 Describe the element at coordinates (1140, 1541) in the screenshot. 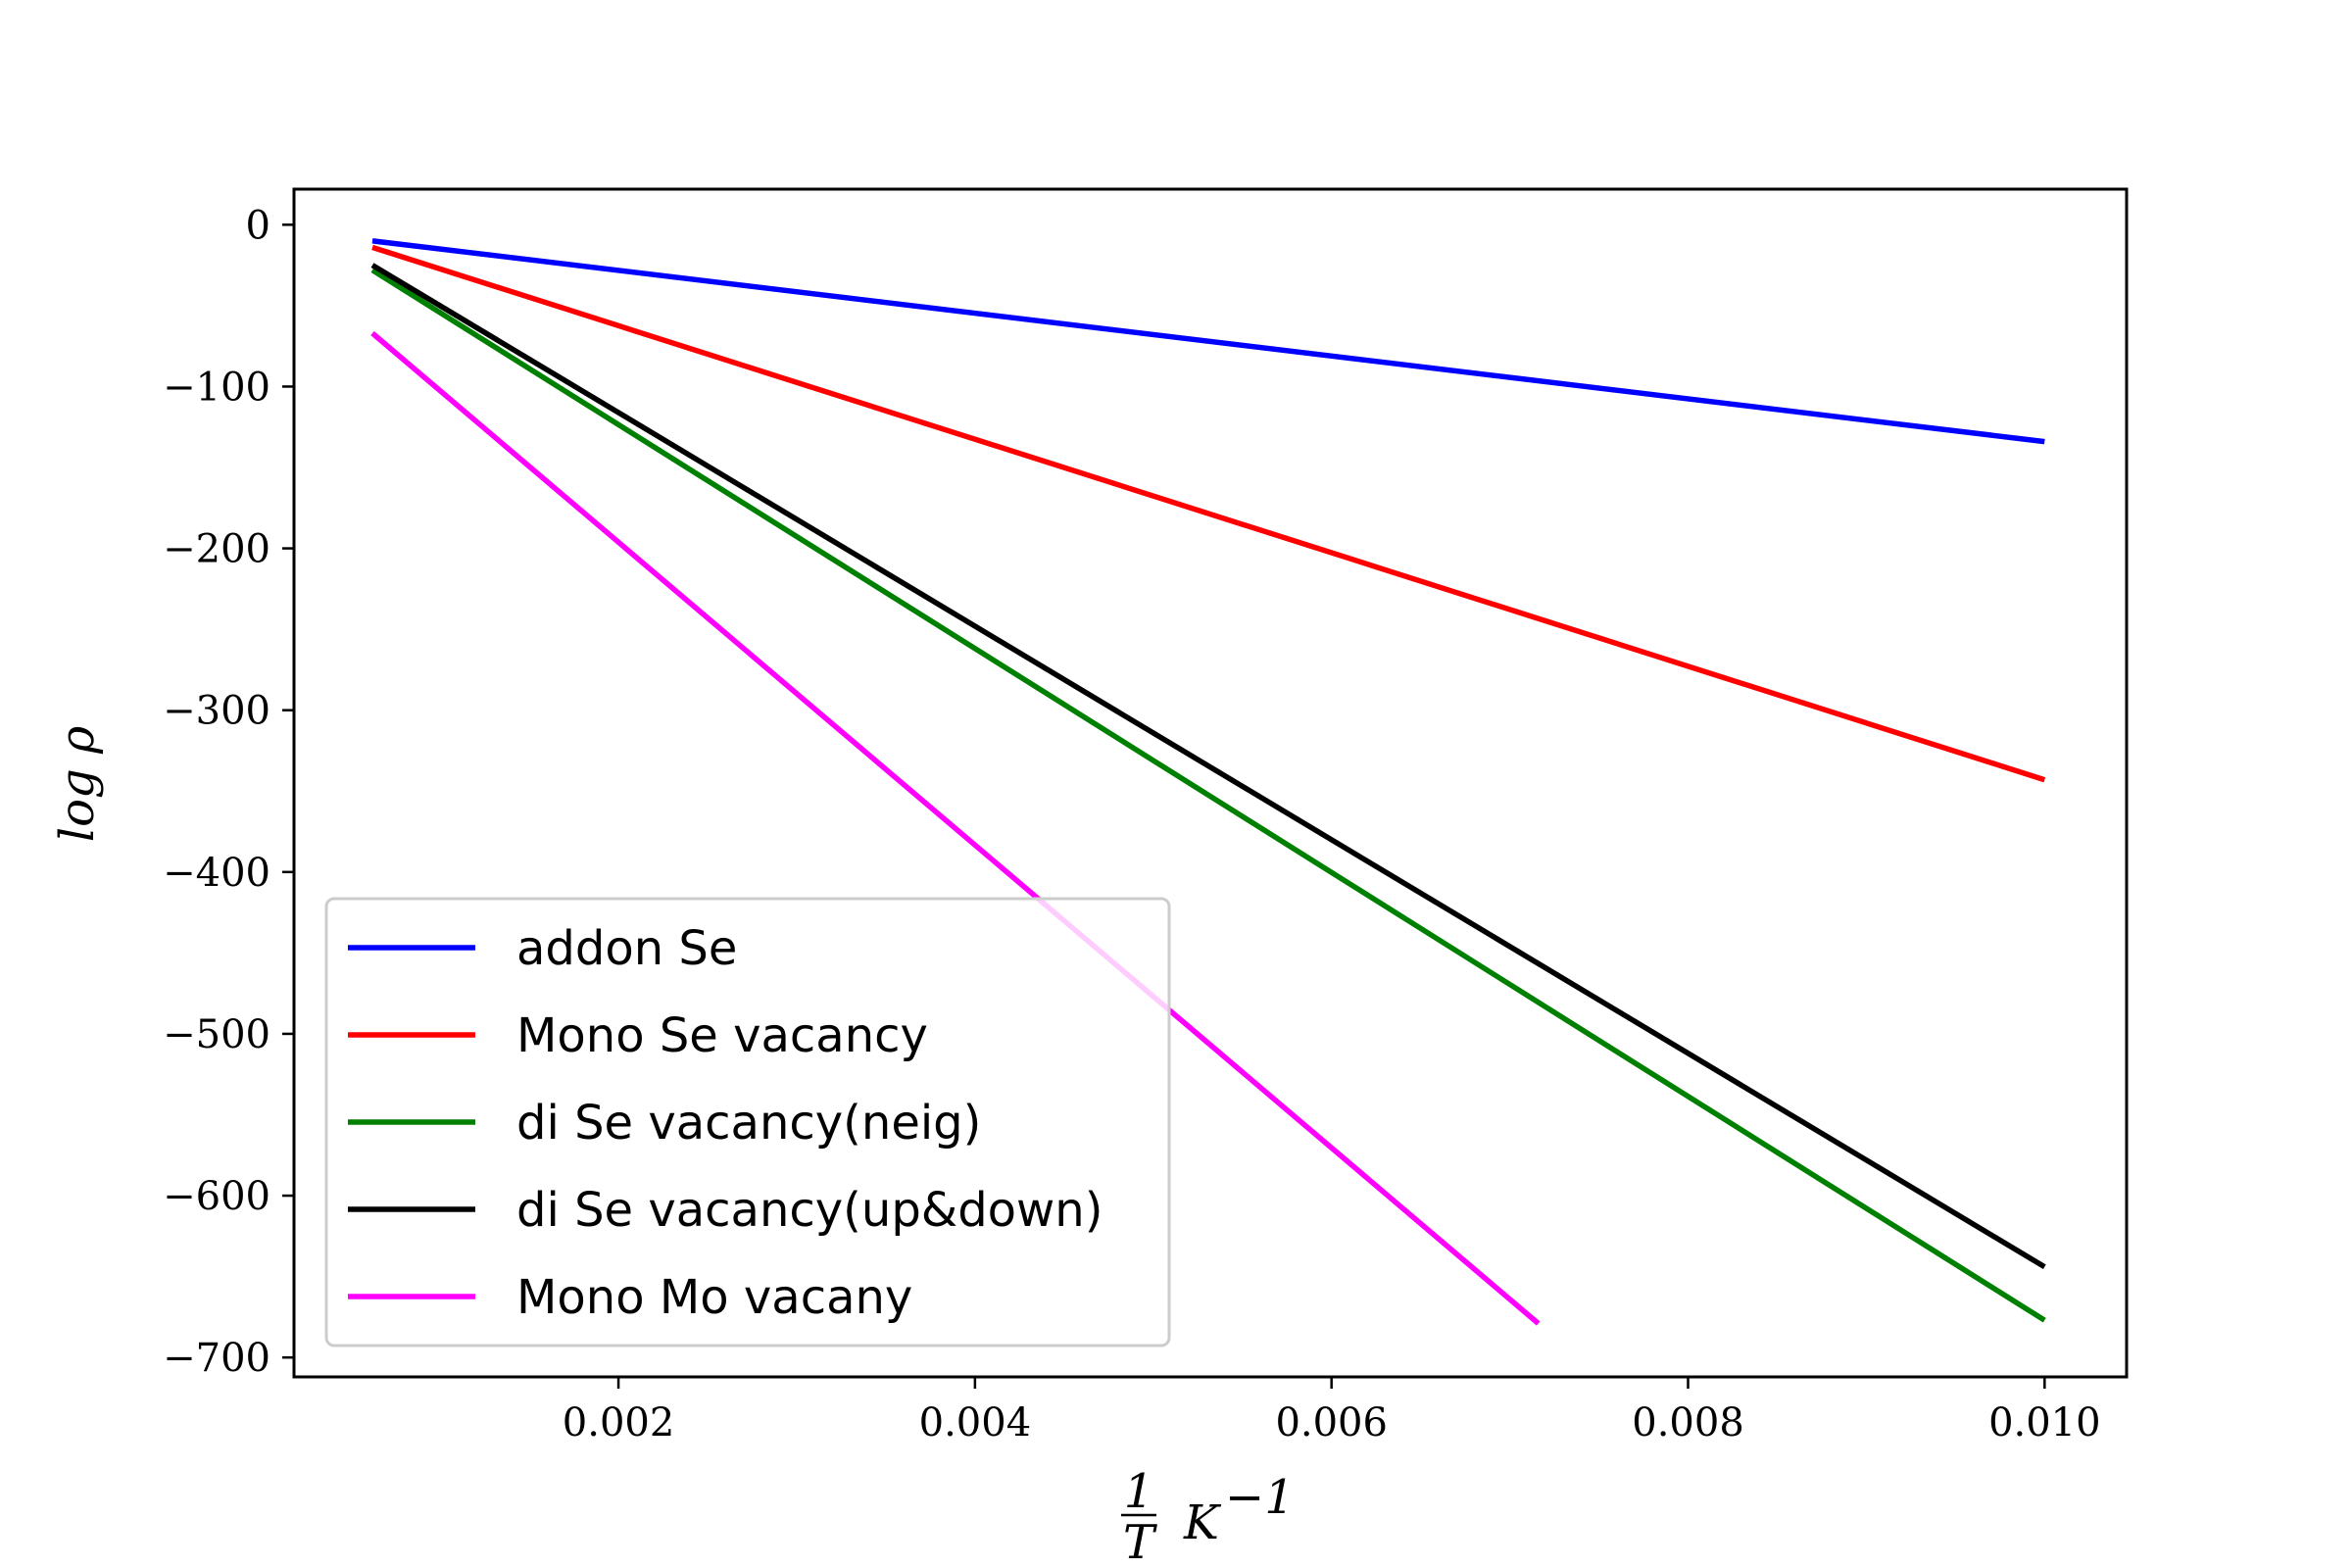

I see `x-label-denominator: T` at that location.